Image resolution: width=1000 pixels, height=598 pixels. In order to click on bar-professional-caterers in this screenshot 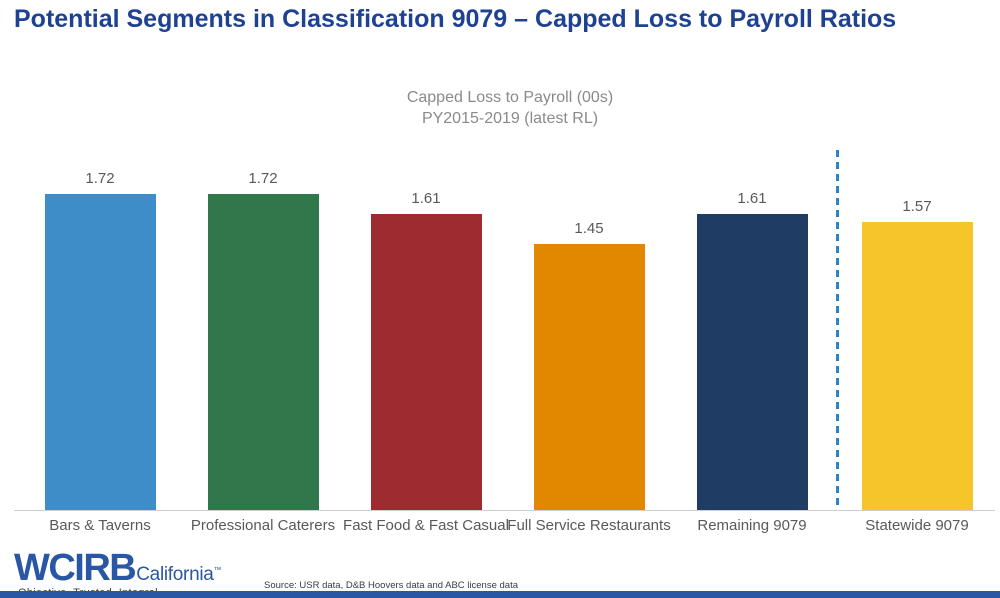, I will do `click(263, 352)`.